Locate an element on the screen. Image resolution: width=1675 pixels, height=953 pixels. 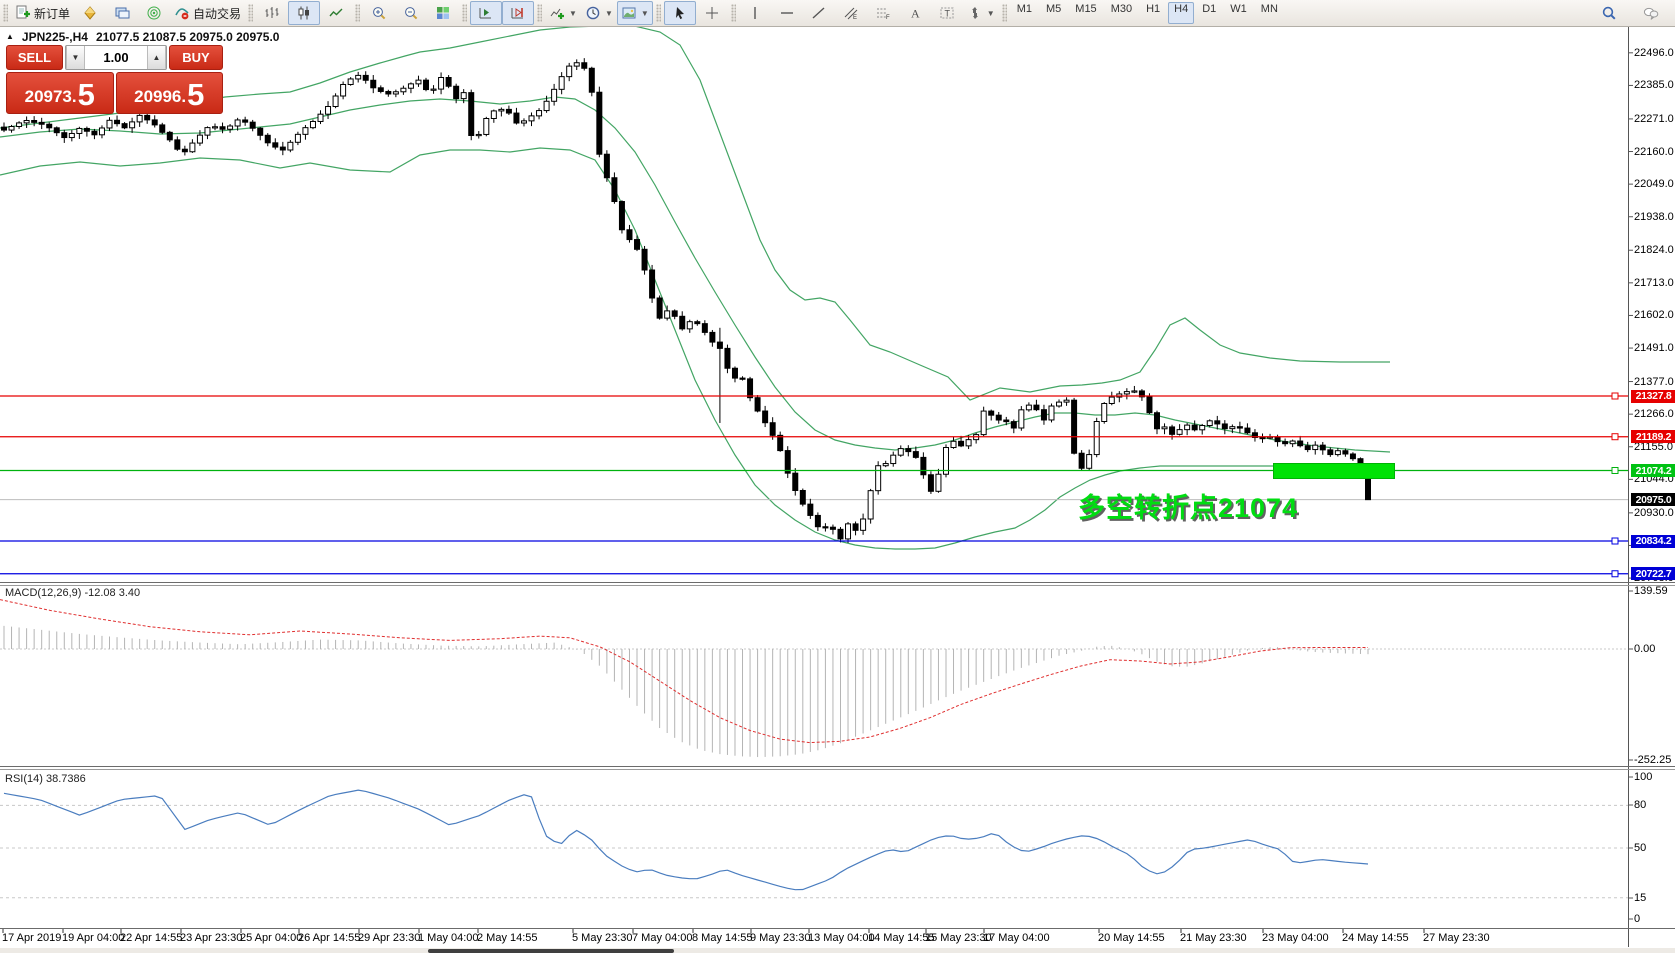
shift-icon is located at coordinates (486, 13).